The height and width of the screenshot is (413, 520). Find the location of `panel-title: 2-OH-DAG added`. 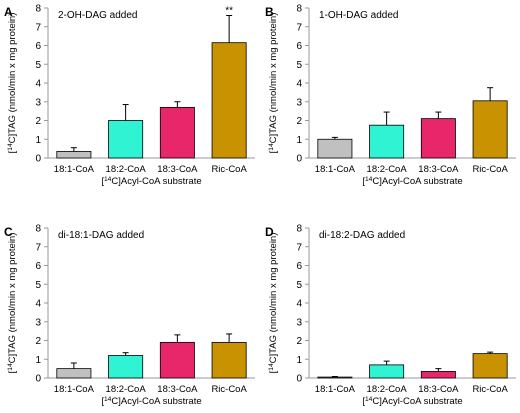

panel-title: 2-OH-DAG added is located at coordinates (97, 15).